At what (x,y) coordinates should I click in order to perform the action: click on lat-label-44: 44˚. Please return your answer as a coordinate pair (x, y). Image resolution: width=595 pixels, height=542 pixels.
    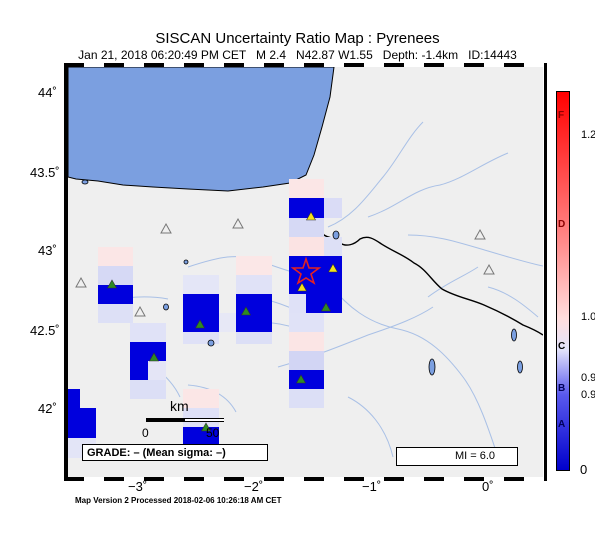
    Looking at the image, I should click on (47, 92).